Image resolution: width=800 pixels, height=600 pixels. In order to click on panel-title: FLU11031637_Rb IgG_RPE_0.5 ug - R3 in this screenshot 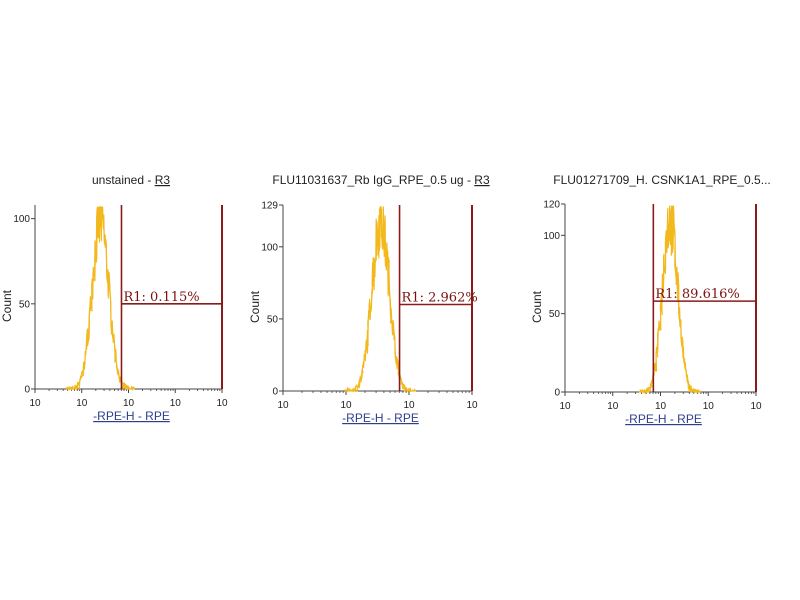, I will do `click(381, 180)`.